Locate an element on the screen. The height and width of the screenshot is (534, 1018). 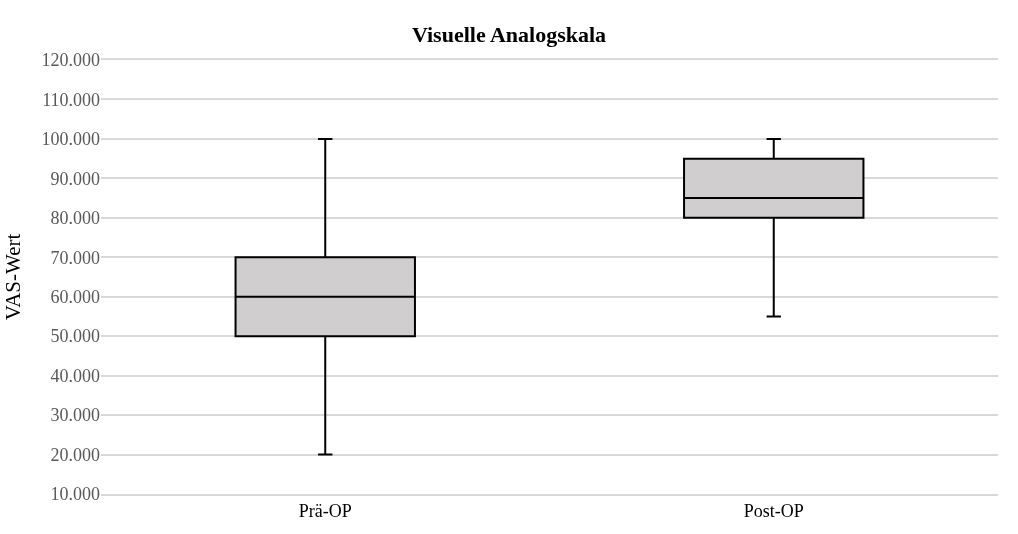
y-tick-label: 90.000 is located at coordinates (75, 178).